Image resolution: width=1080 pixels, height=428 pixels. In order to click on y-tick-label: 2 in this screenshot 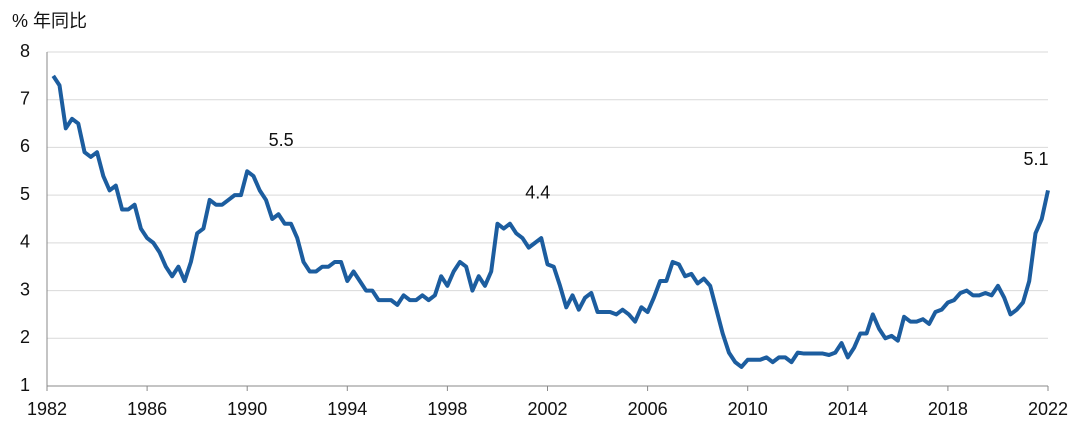, I will do `click(25, 337)`.